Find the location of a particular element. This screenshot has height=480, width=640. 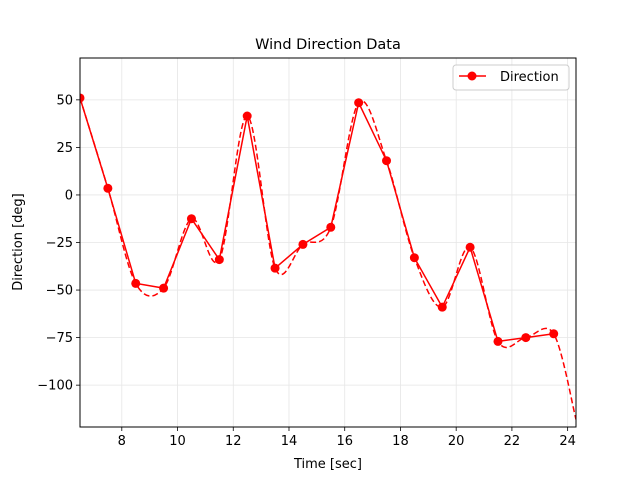

x-tick-label: 12 is located at coordinates (233, 441).